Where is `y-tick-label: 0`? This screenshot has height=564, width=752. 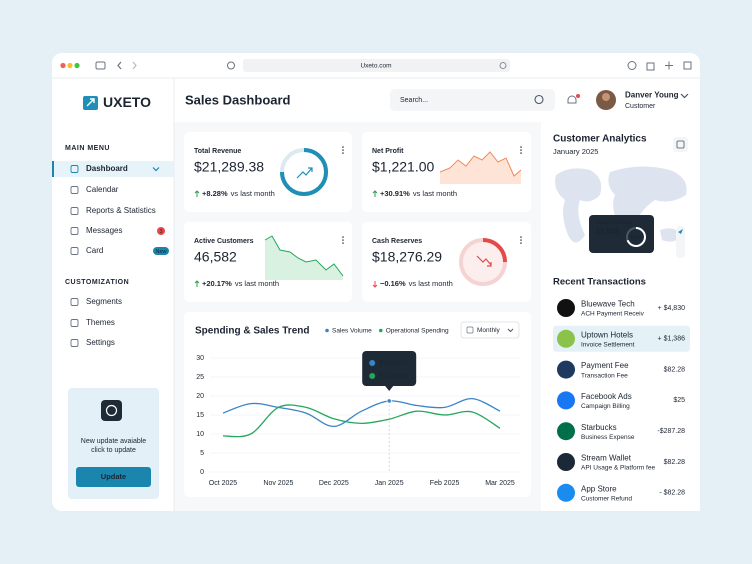 y-tick-label: 0 is located at coordinates (202, 472).